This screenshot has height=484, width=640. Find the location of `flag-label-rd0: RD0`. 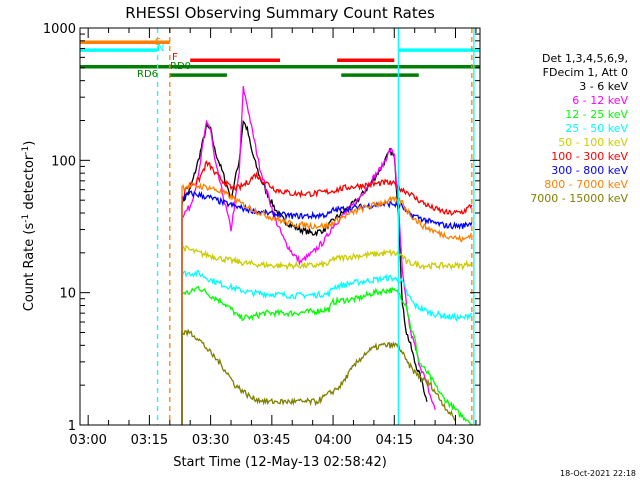

flag-label-rd0: RD0 is located at coordinates (180, 66).